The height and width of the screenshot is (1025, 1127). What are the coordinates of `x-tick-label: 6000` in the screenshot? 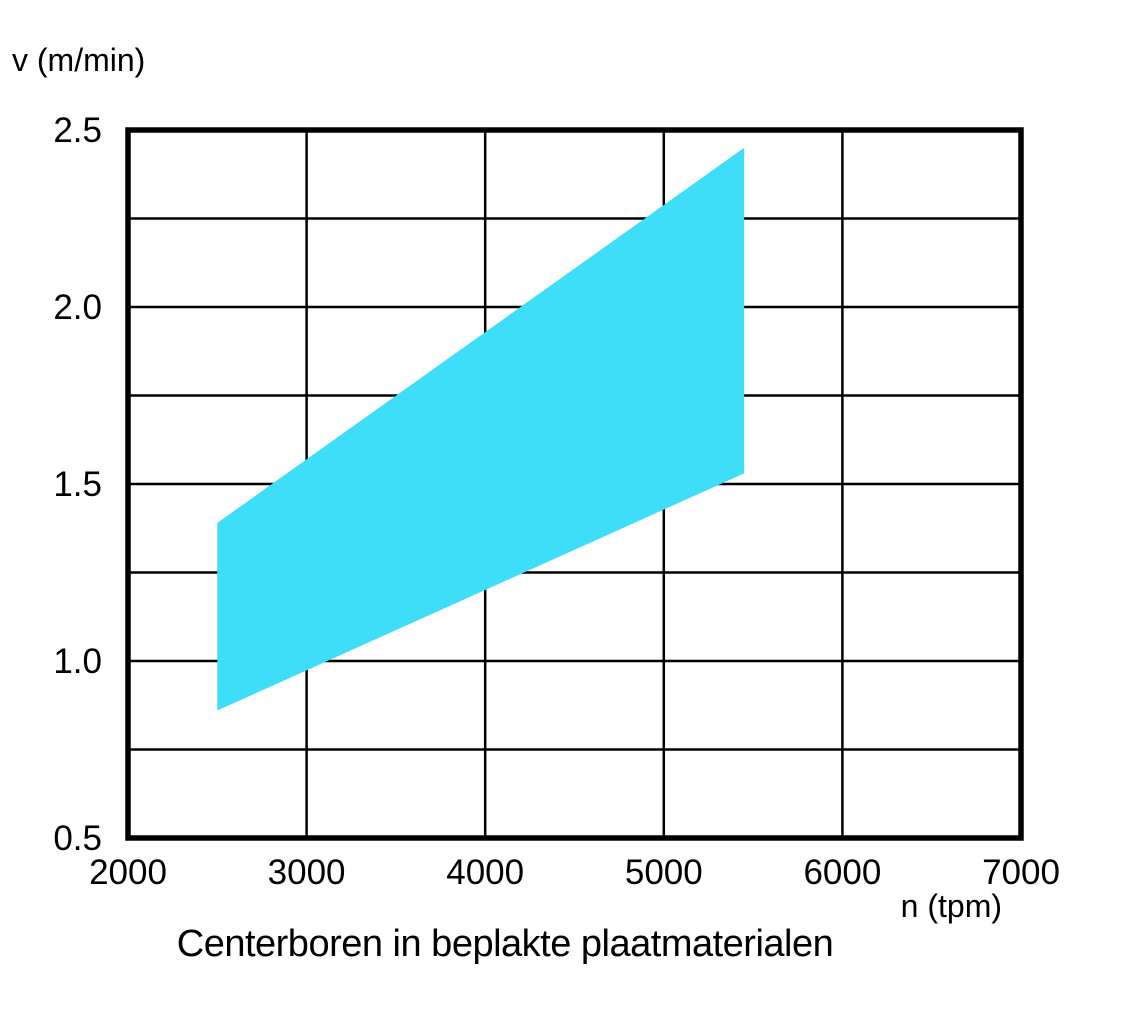 It's located at (842, 872).